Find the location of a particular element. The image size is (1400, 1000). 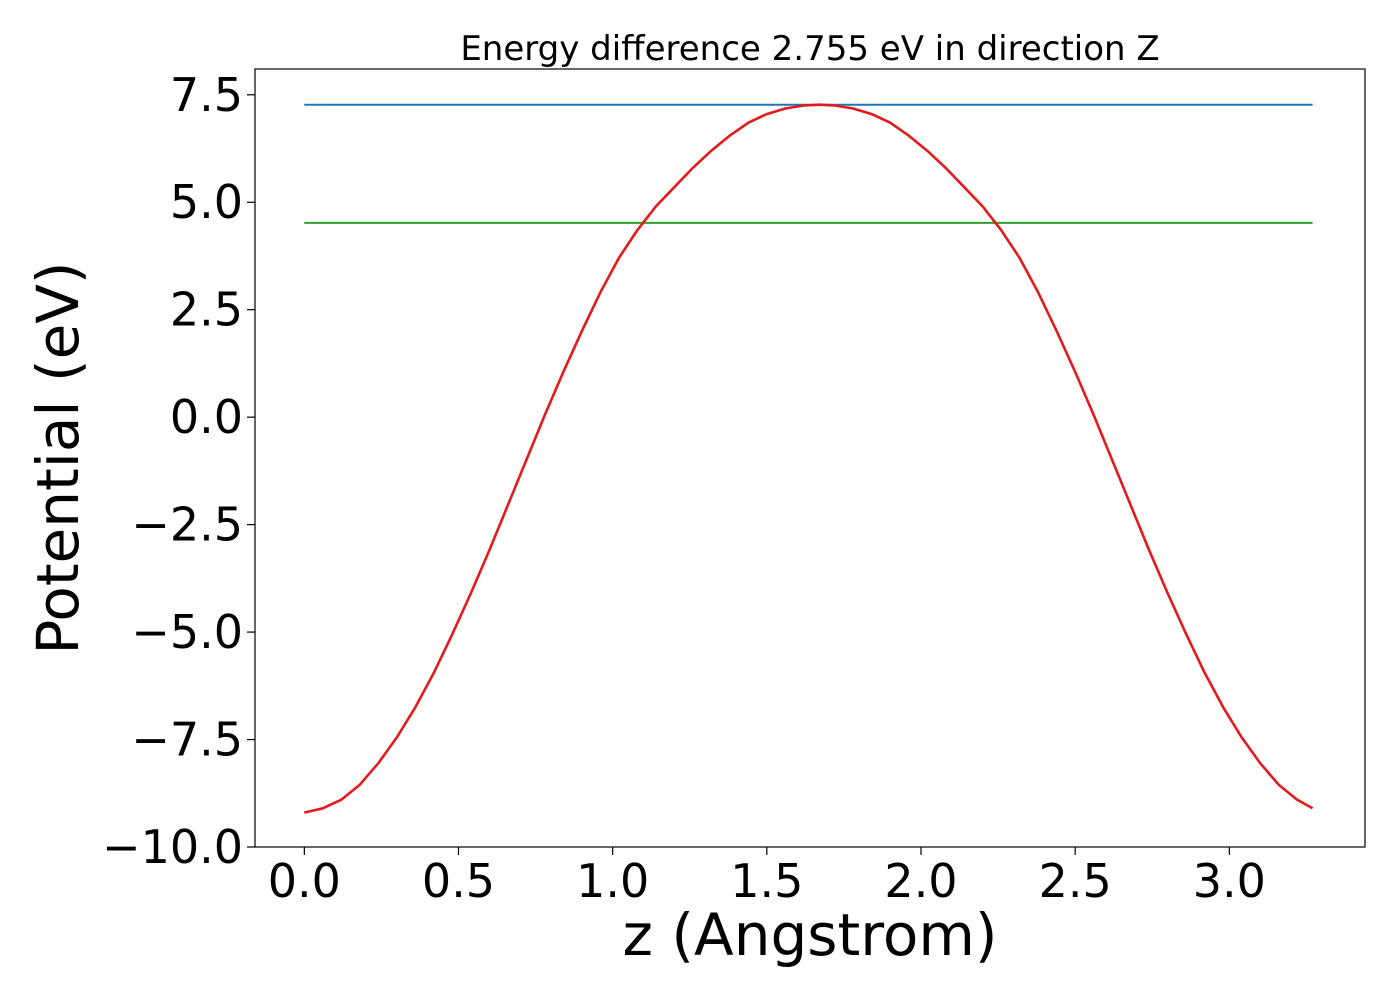

y-tick-label: 0.0 is located at coordinates (206, 417).